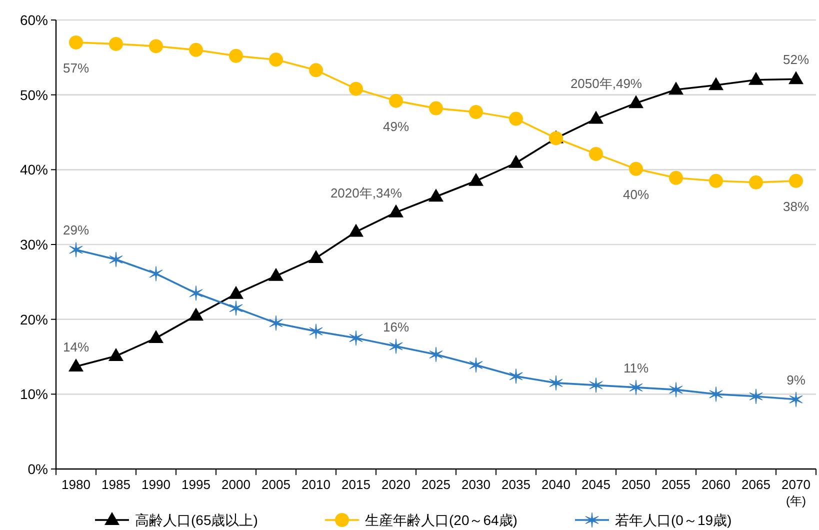 This screenshot has height=530, width=819. I want to click on annotation: 14%, so click(76, 346).